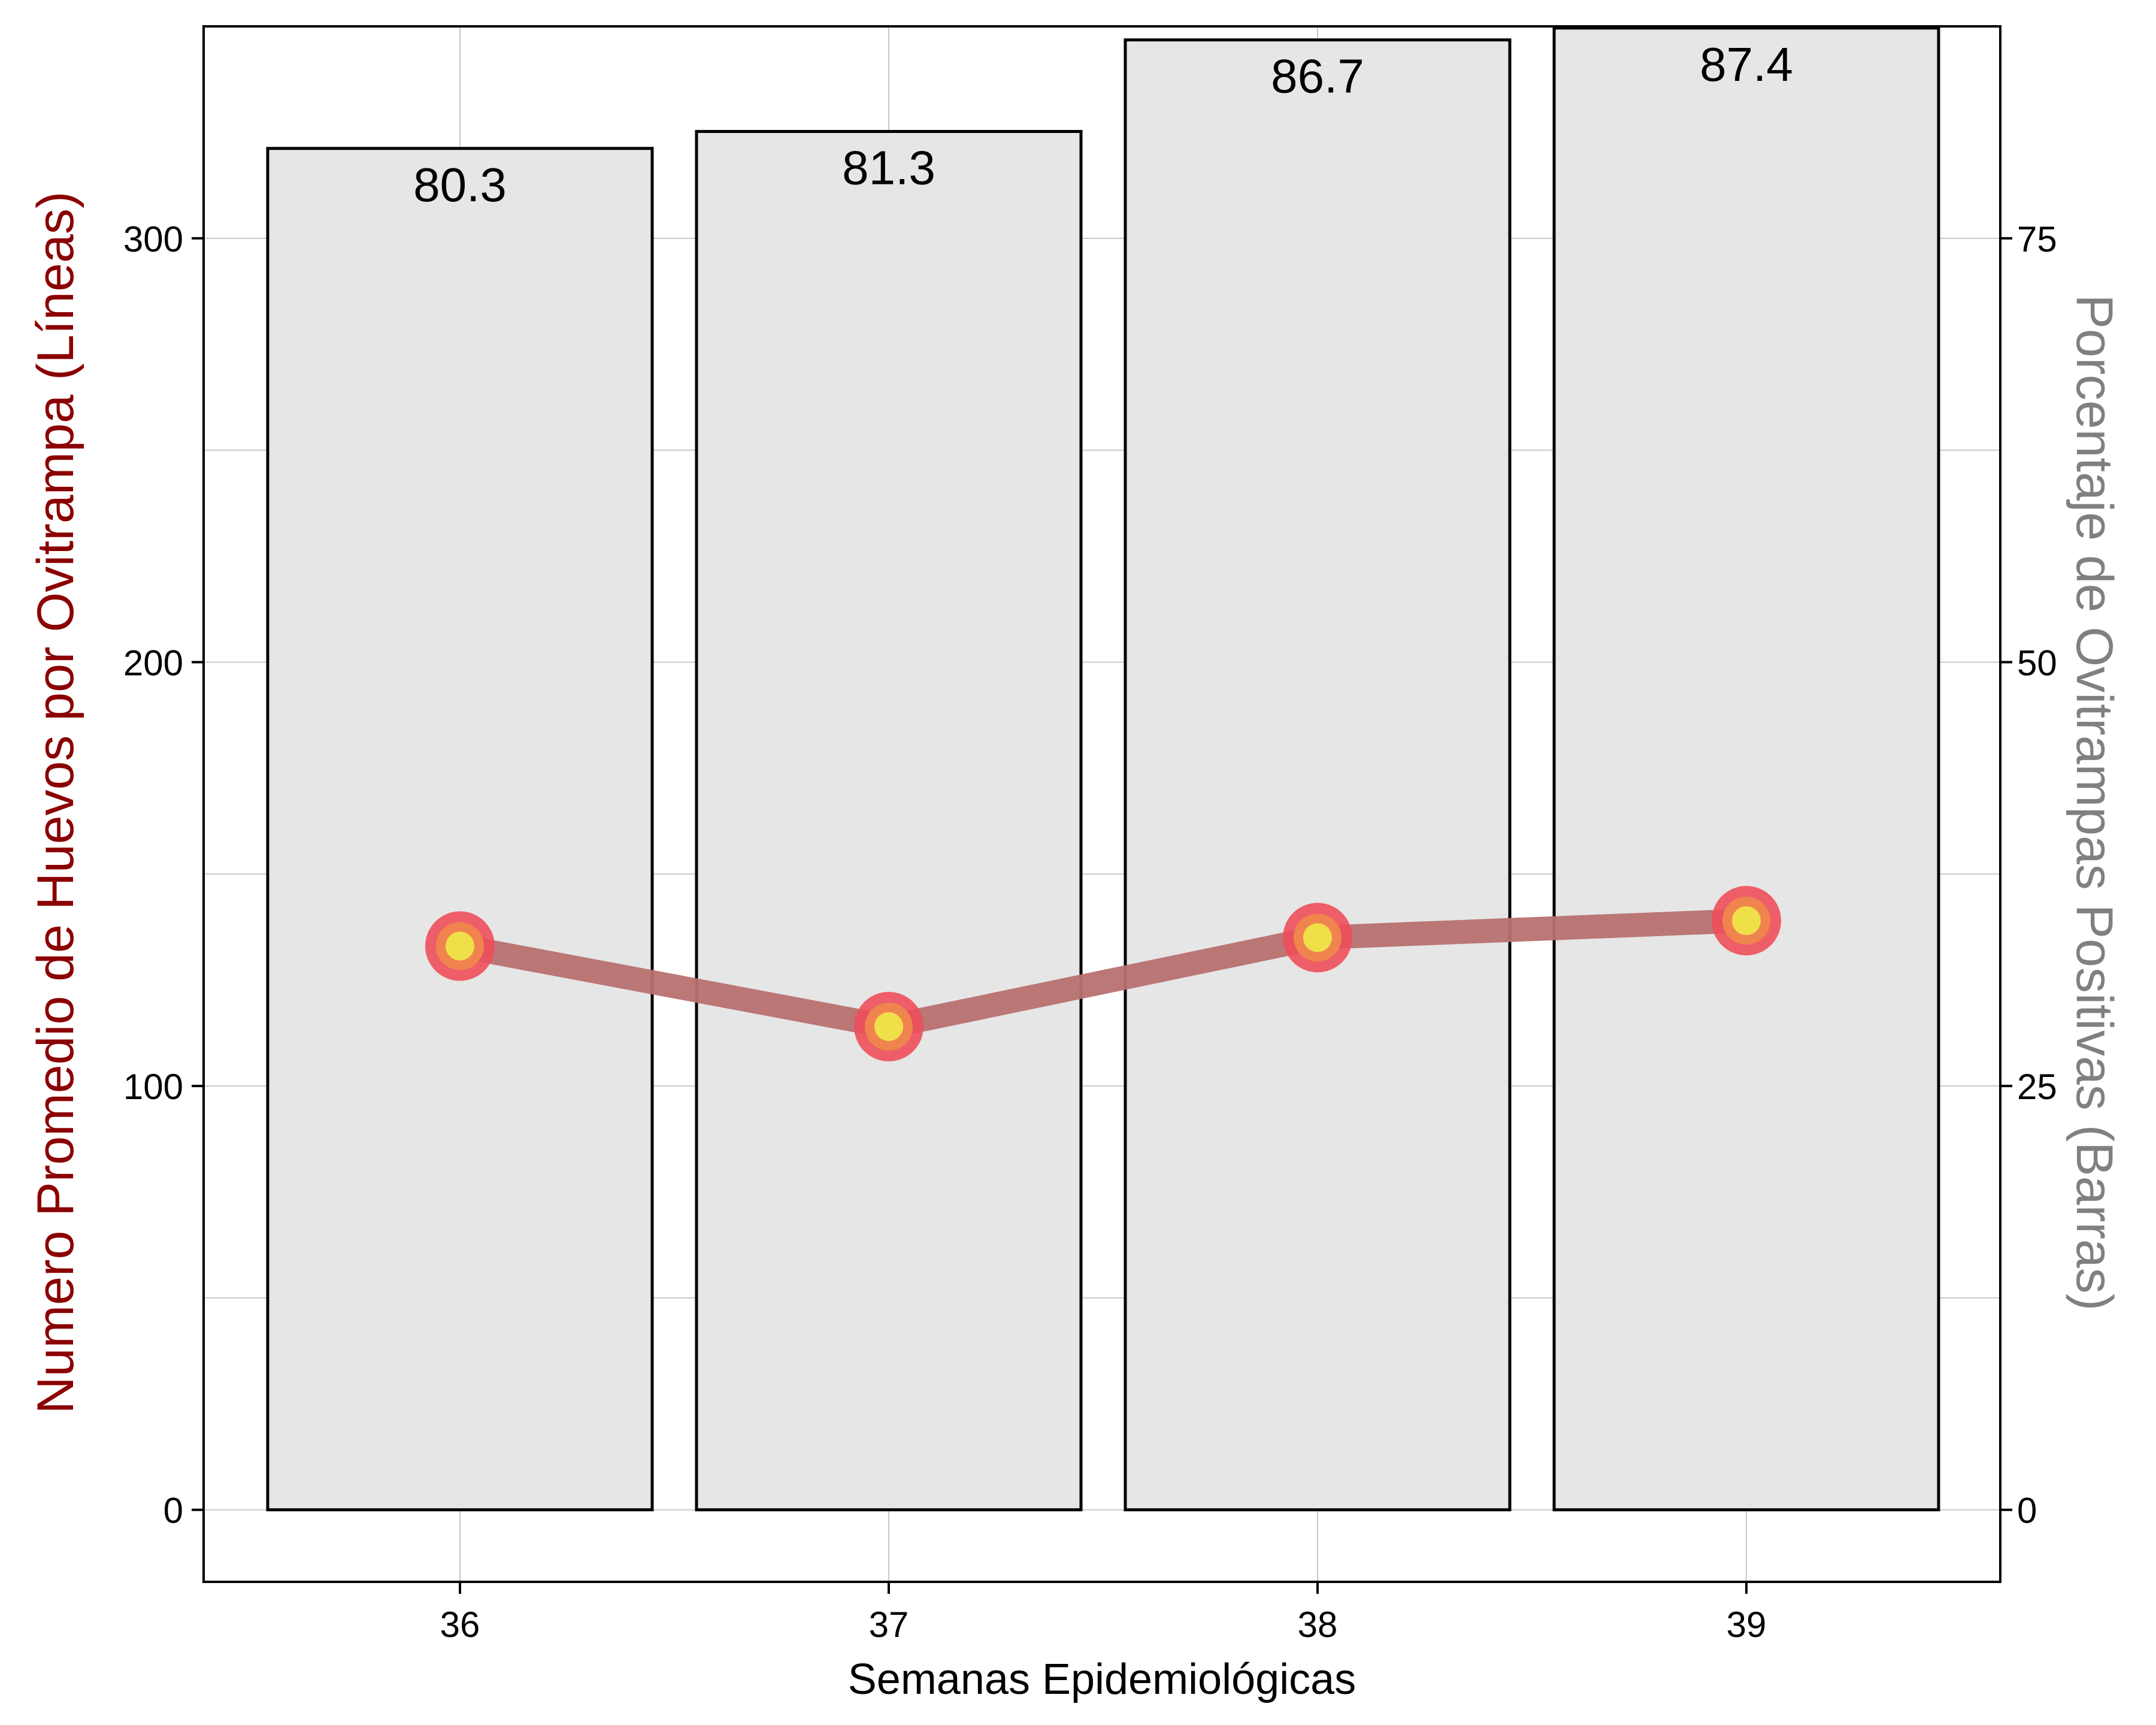 The height and width of the screenshot is (1725, 2156). Describe the element at coordinates (2037, 1087) in the screenshot. I see `y-right-tick-label: 25` at that location.